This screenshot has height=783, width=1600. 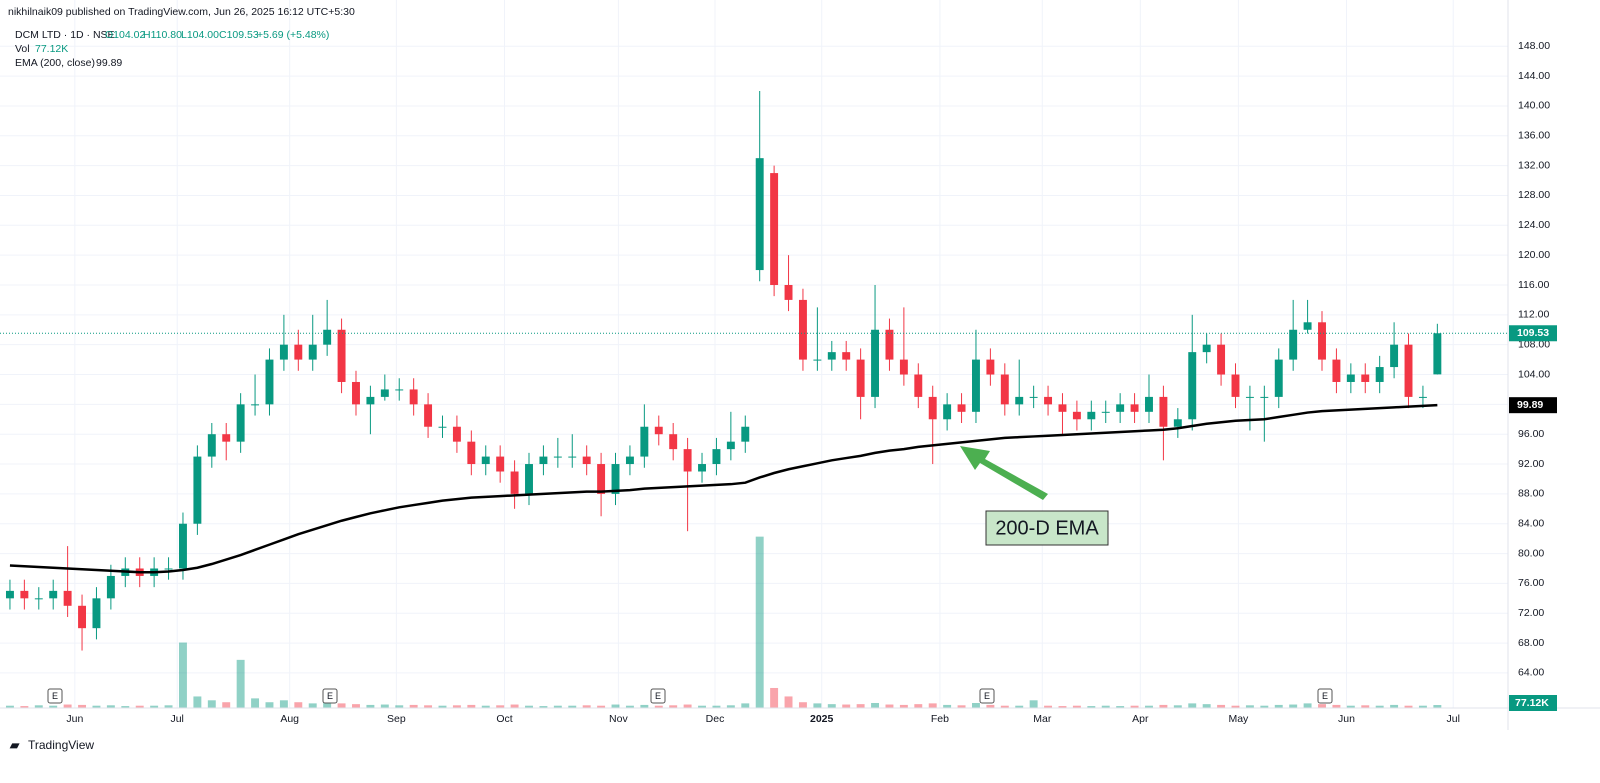 What do you see at coordinates (1533, 703) in the screenshot?
I see `volume-tag` at bounding box center [1533, 703].